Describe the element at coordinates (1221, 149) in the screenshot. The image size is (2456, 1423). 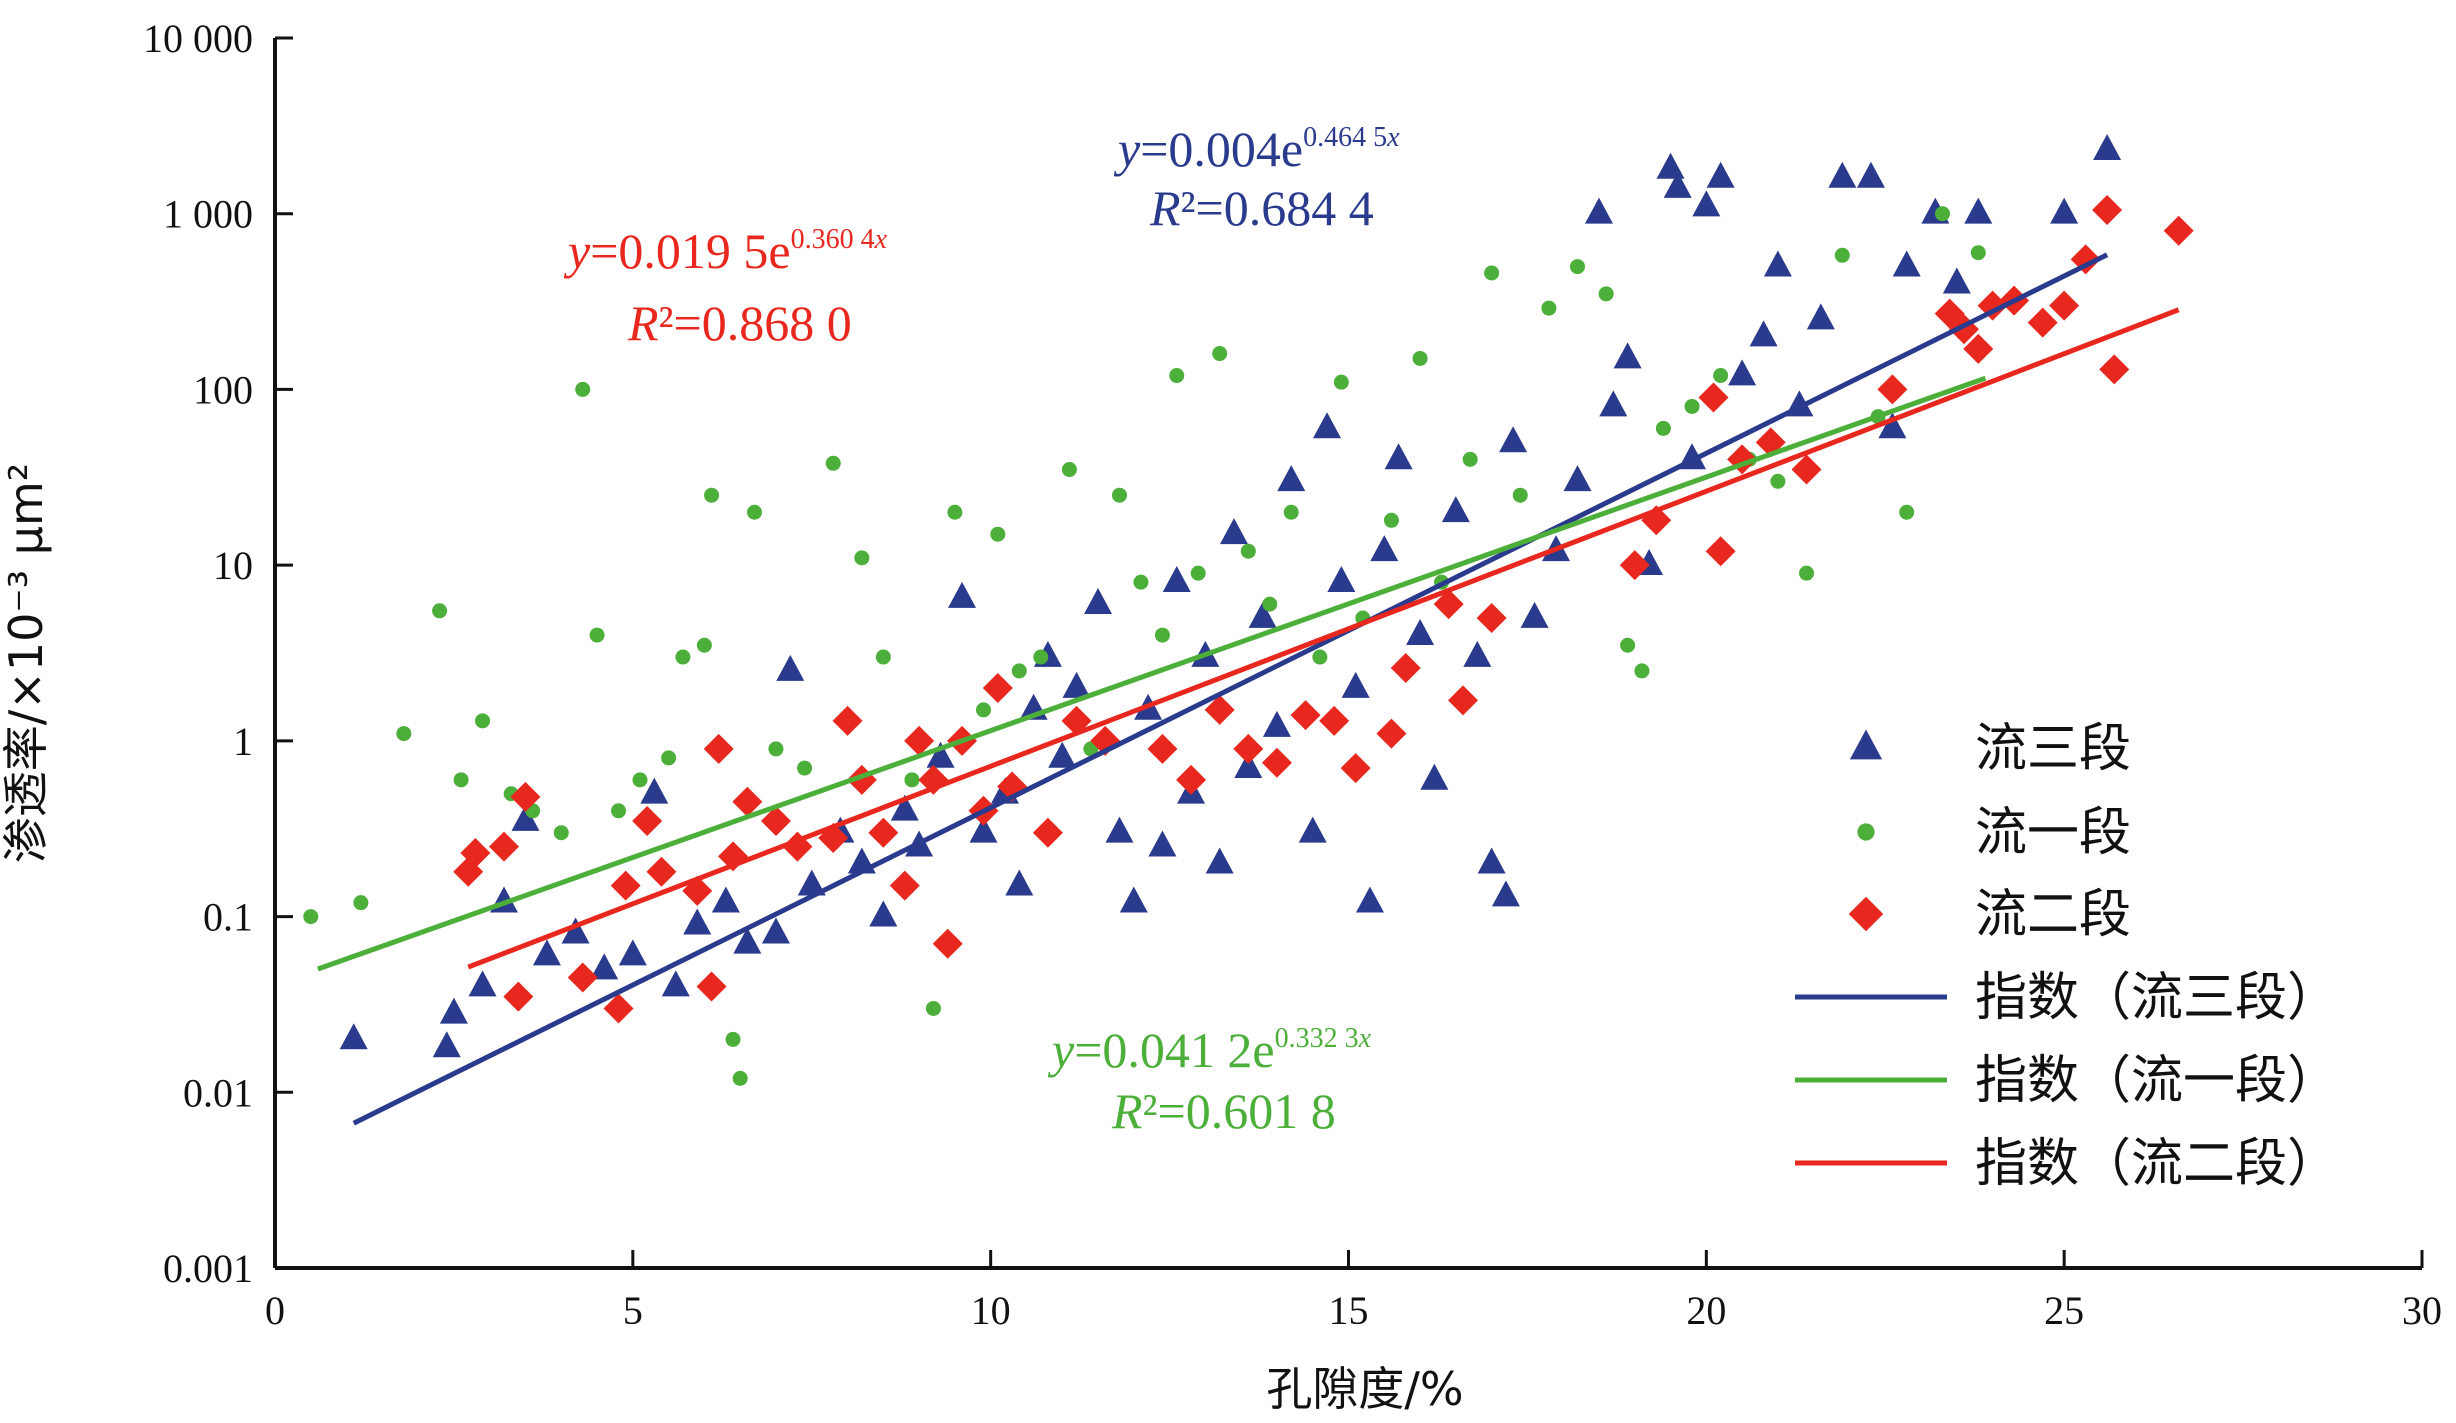
I see `eq-main: =0.004e` at that location.